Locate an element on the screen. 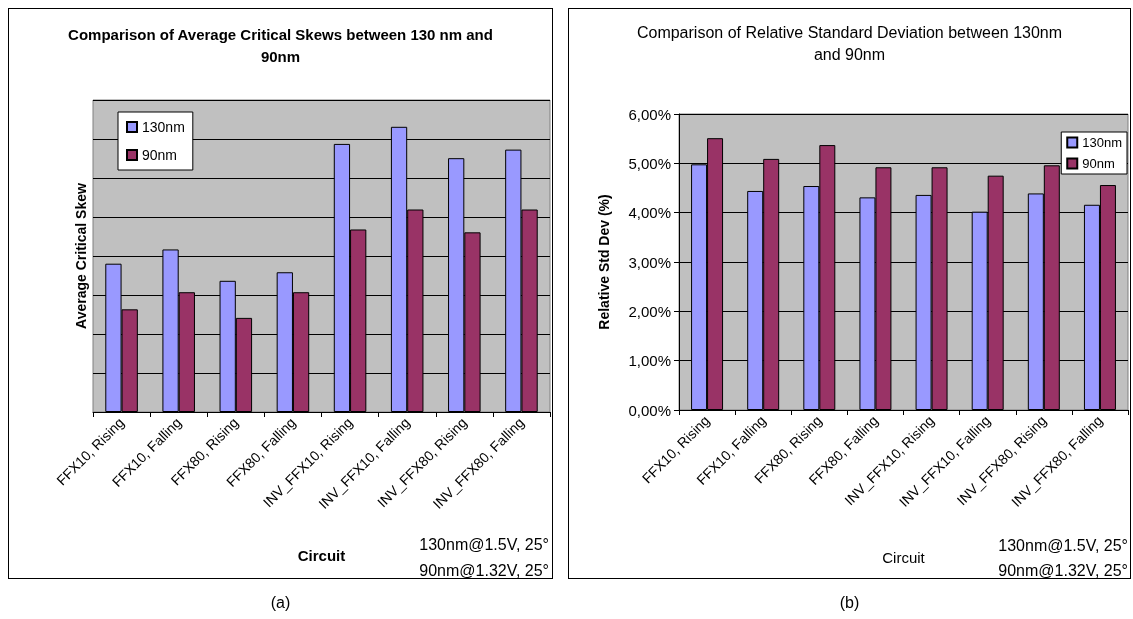 The image size is (1133, 619). chart-title: Comparison of Average Critical Skews between 130 nm and 90nm is located at coordinates (280, 45).